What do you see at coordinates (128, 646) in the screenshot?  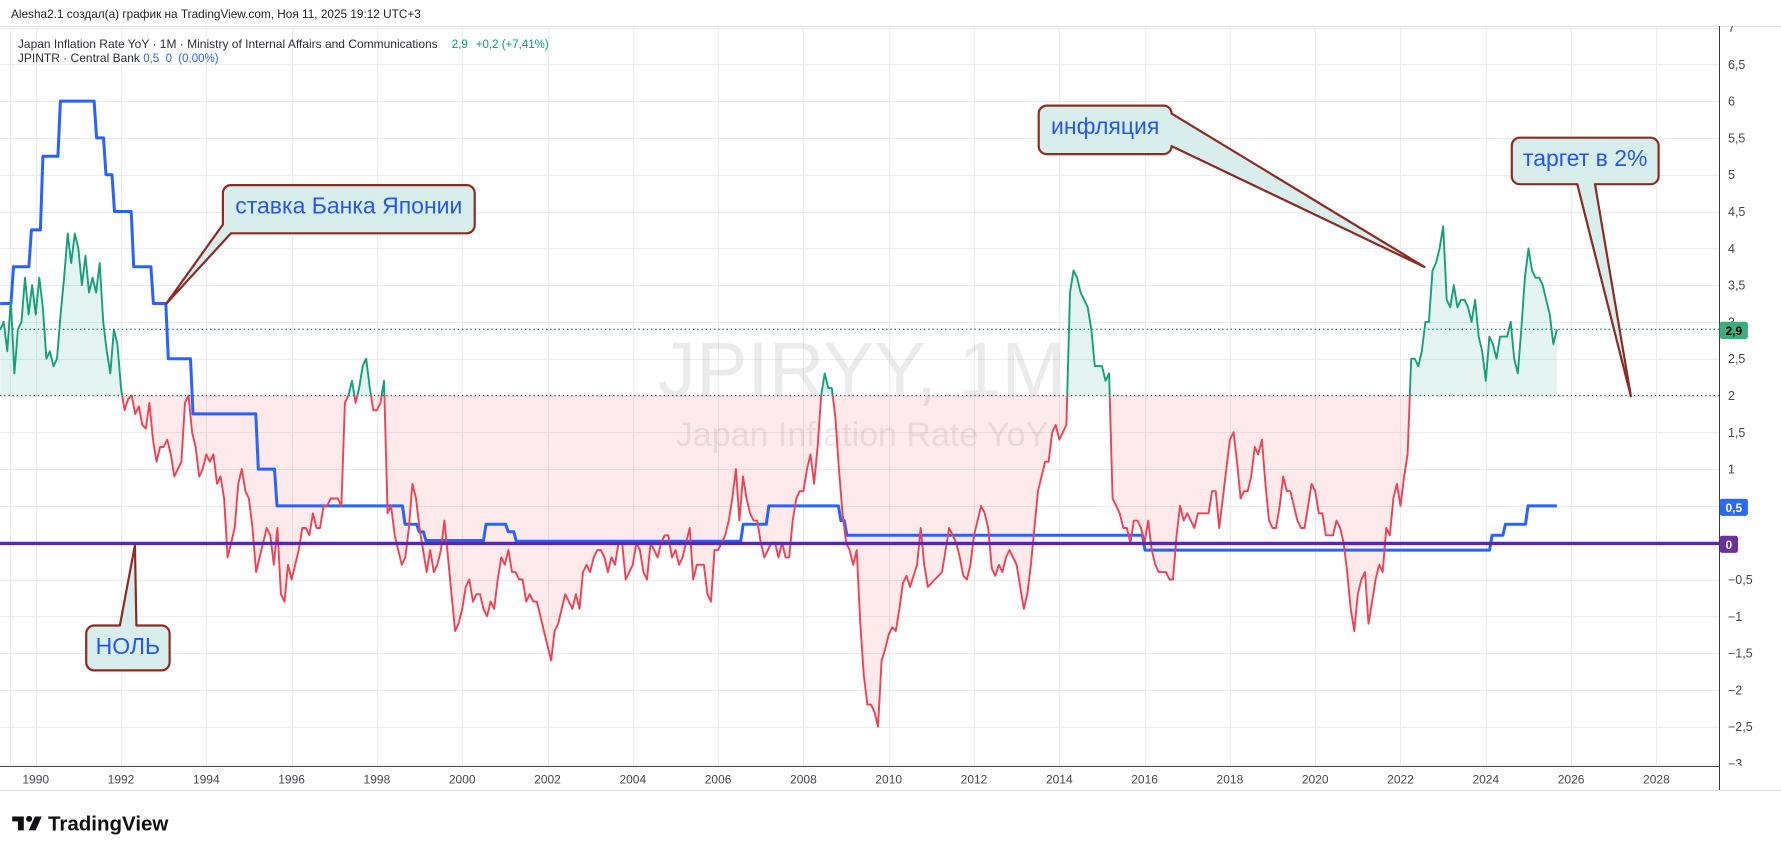 I see `svg-text: НОЛЬ` at bounding box center [128, 646].